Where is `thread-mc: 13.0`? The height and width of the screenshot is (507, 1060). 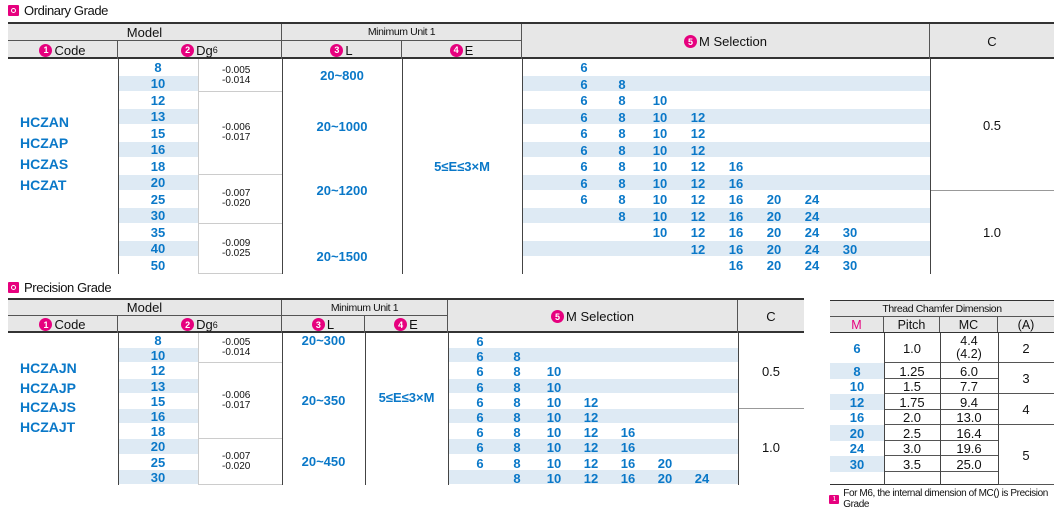 thread-mc: 13.0 is located at coordinates (969, 417).